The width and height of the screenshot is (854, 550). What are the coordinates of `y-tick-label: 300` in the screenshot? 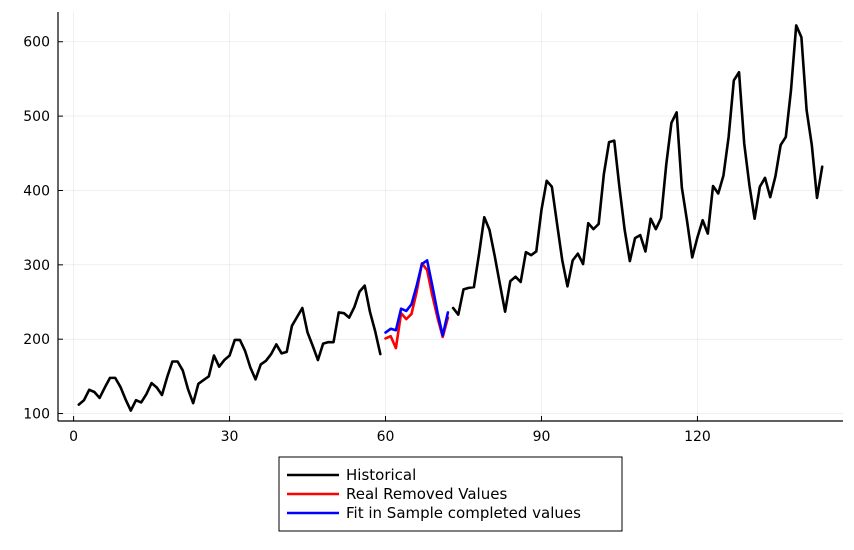 It's located at (36, 266).